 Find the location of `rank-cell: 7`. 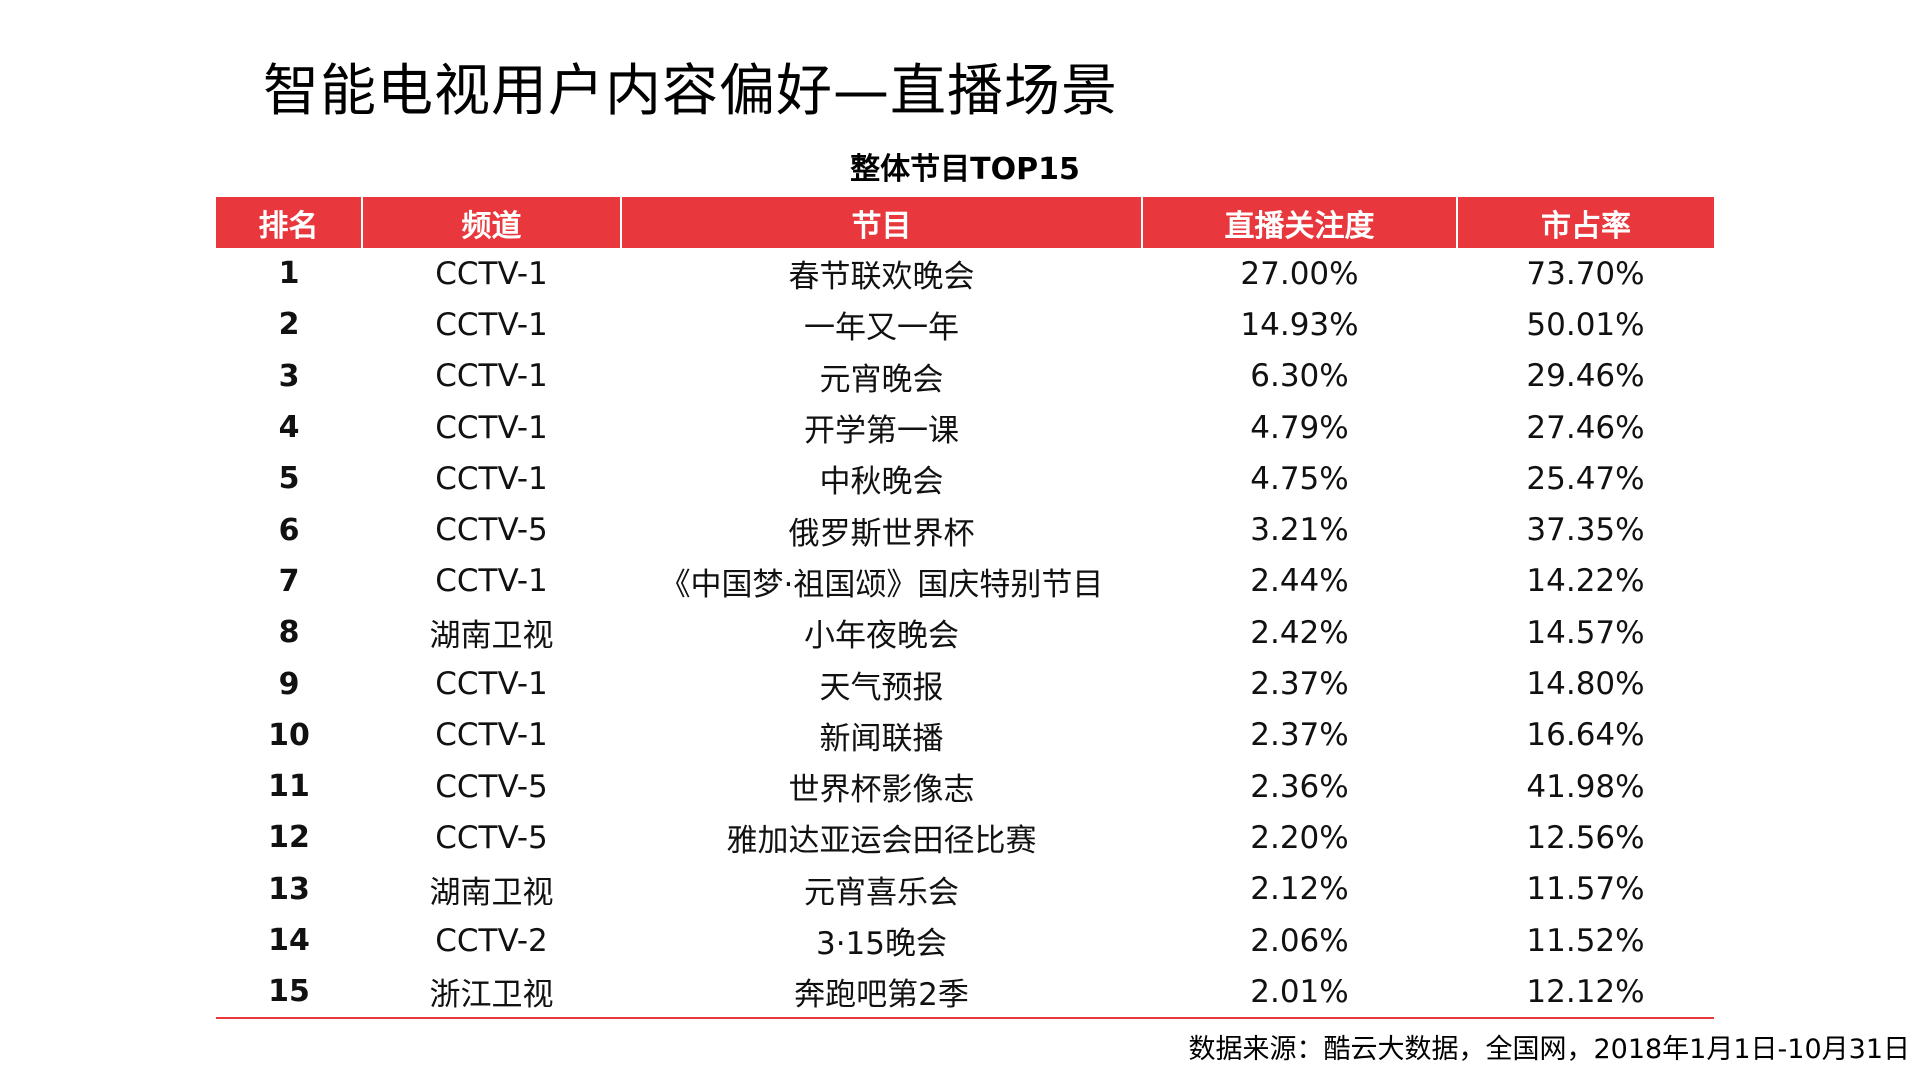

rank-cell: 7 is located at coordinates (289, 581).